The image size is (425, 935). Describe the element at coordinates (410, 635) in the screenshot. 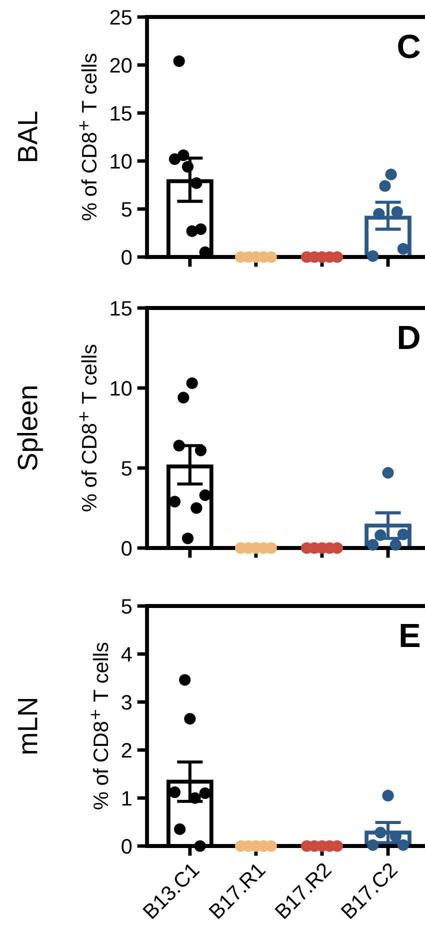

I see `annotation: E` at that location.